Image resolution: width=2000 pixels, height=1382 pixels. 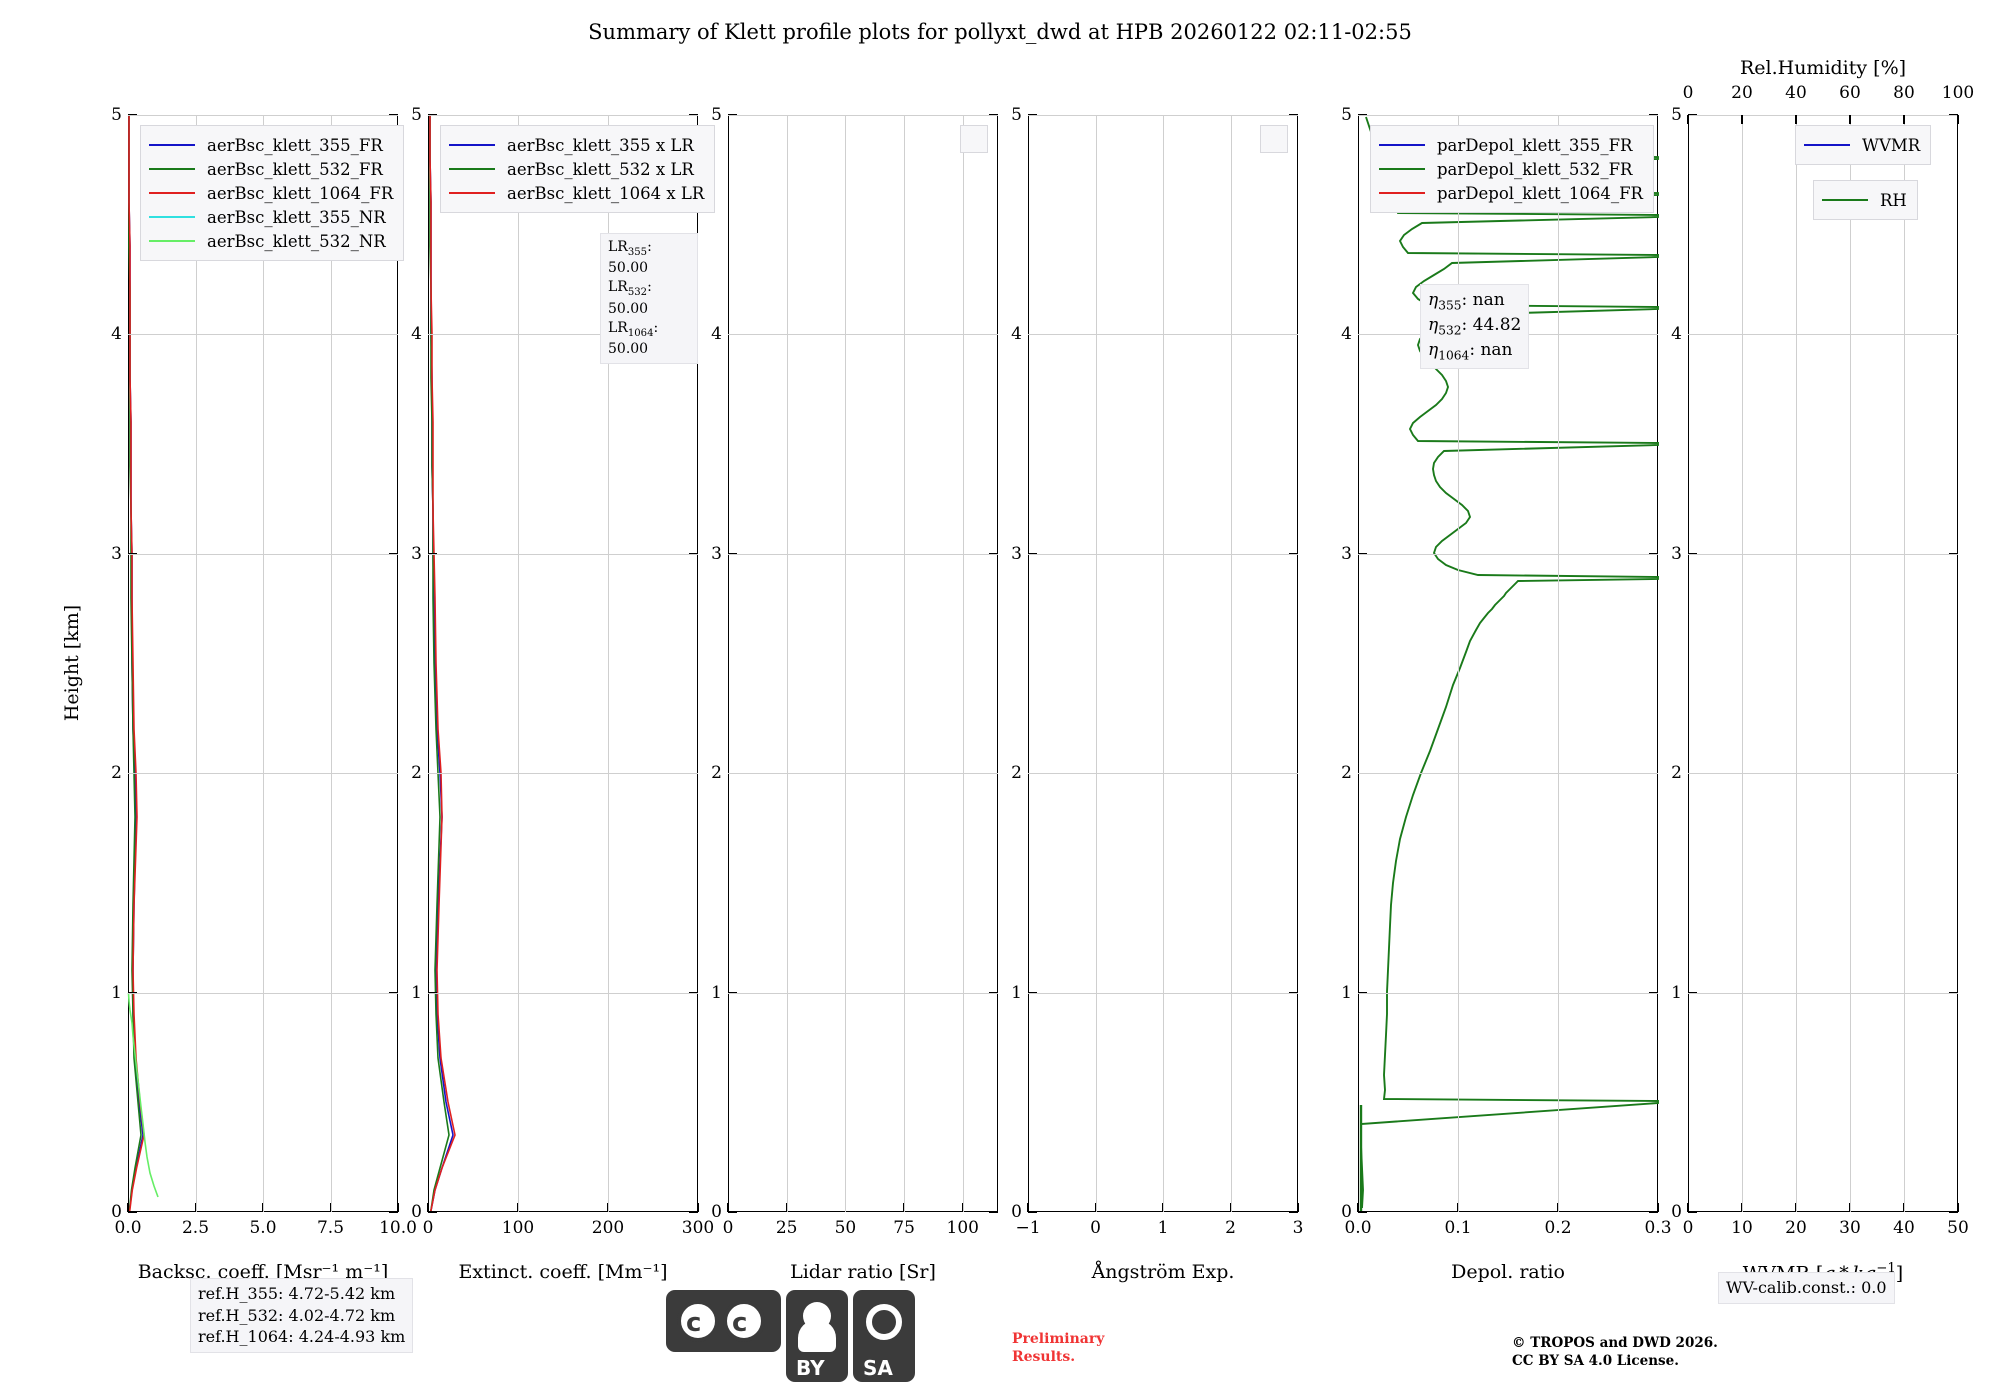 I want to click on eta-value: : nan, so click(x=1483, y=300).